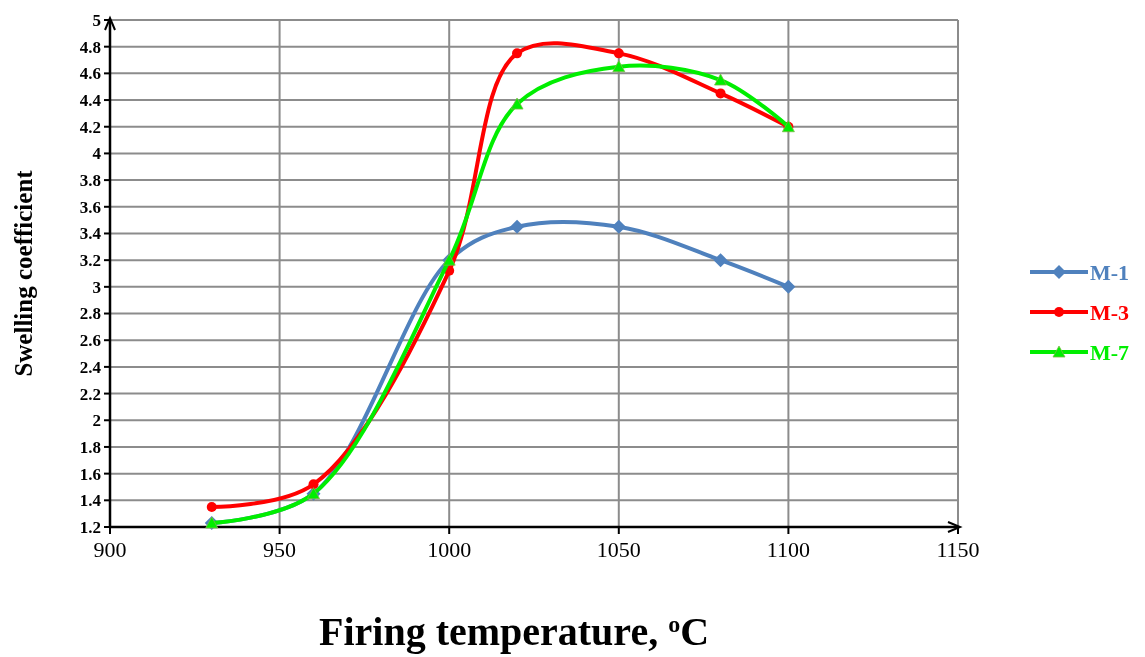  Describe the element at coordinates (96, 287) in the screenshot. I see `y-tick-label: 3` at that location.